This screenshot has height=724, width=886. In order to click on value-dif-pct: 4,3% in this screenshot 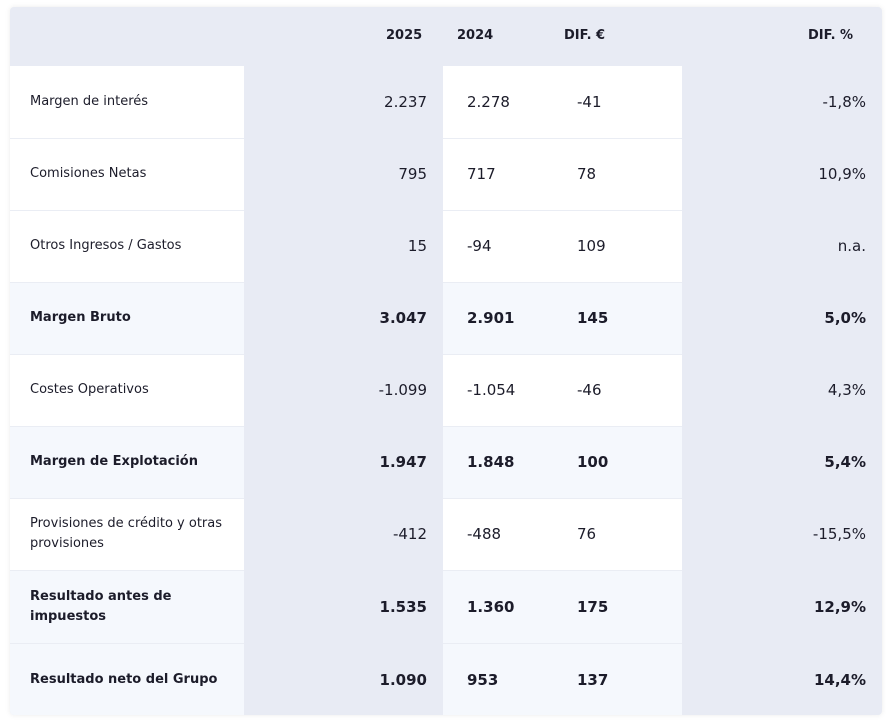, I will do `click(846, 390)`.